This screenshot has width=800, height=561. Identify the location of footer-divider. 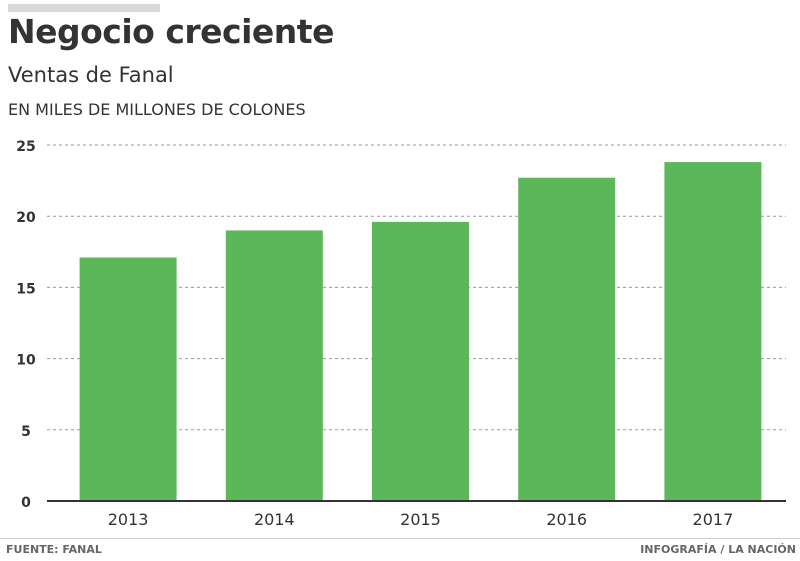
(400, 538).